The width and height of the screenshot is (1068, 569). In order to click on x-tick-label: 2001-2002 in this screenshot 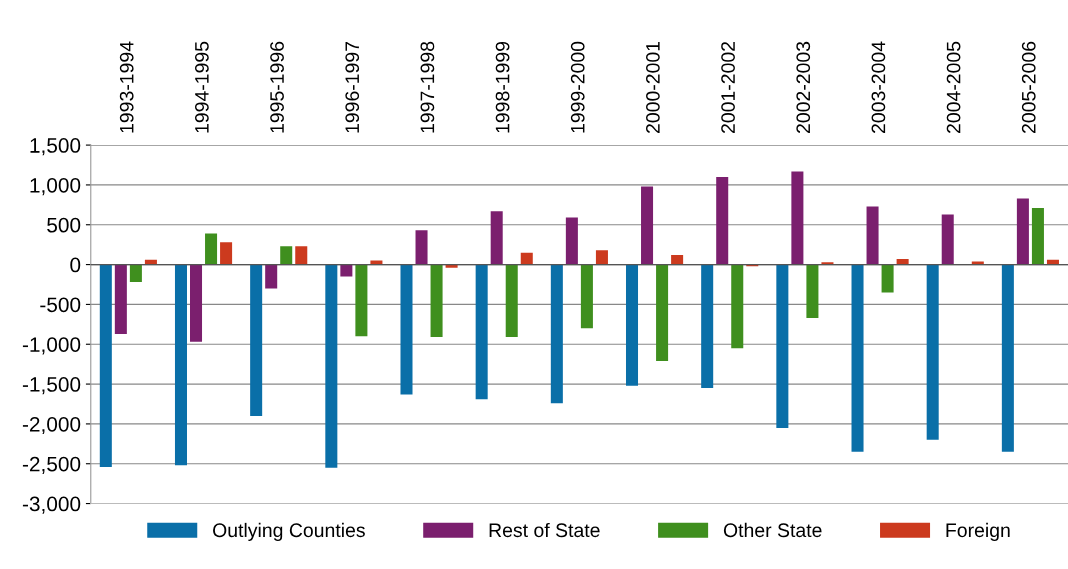, I will do `click(728, 87)`.